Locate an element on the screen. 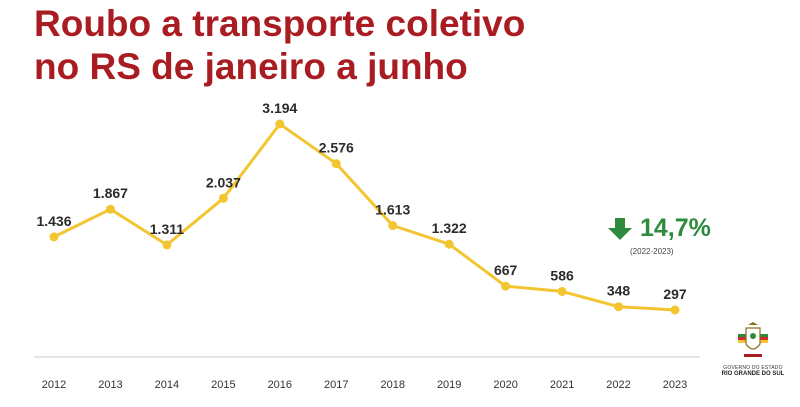 The width and height of the screenshot is (800, 407). down-arrow-icon is located at coordinates (620, 228).